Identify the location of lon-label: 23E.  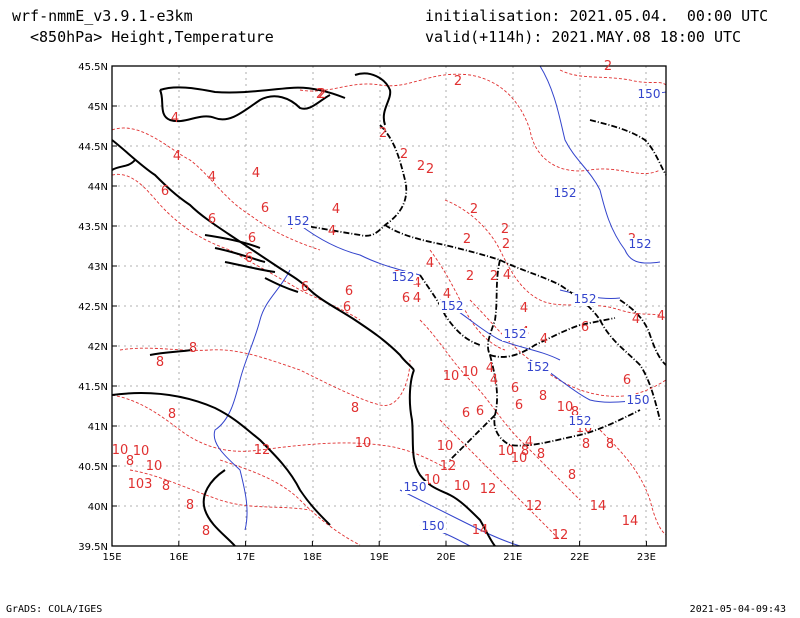
(646, 557).